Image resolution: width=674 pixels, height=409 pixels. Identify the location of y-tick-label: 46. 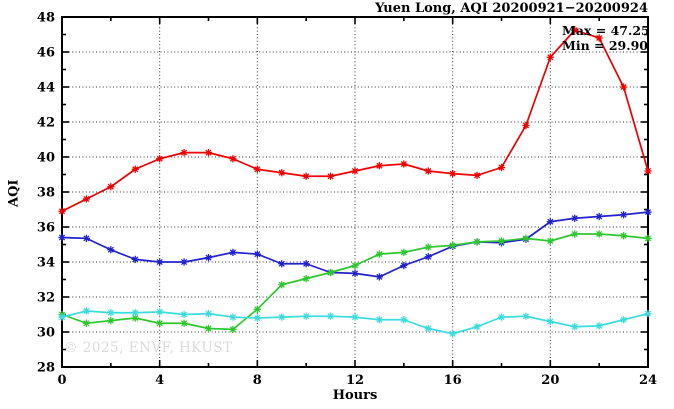
(46, 53).